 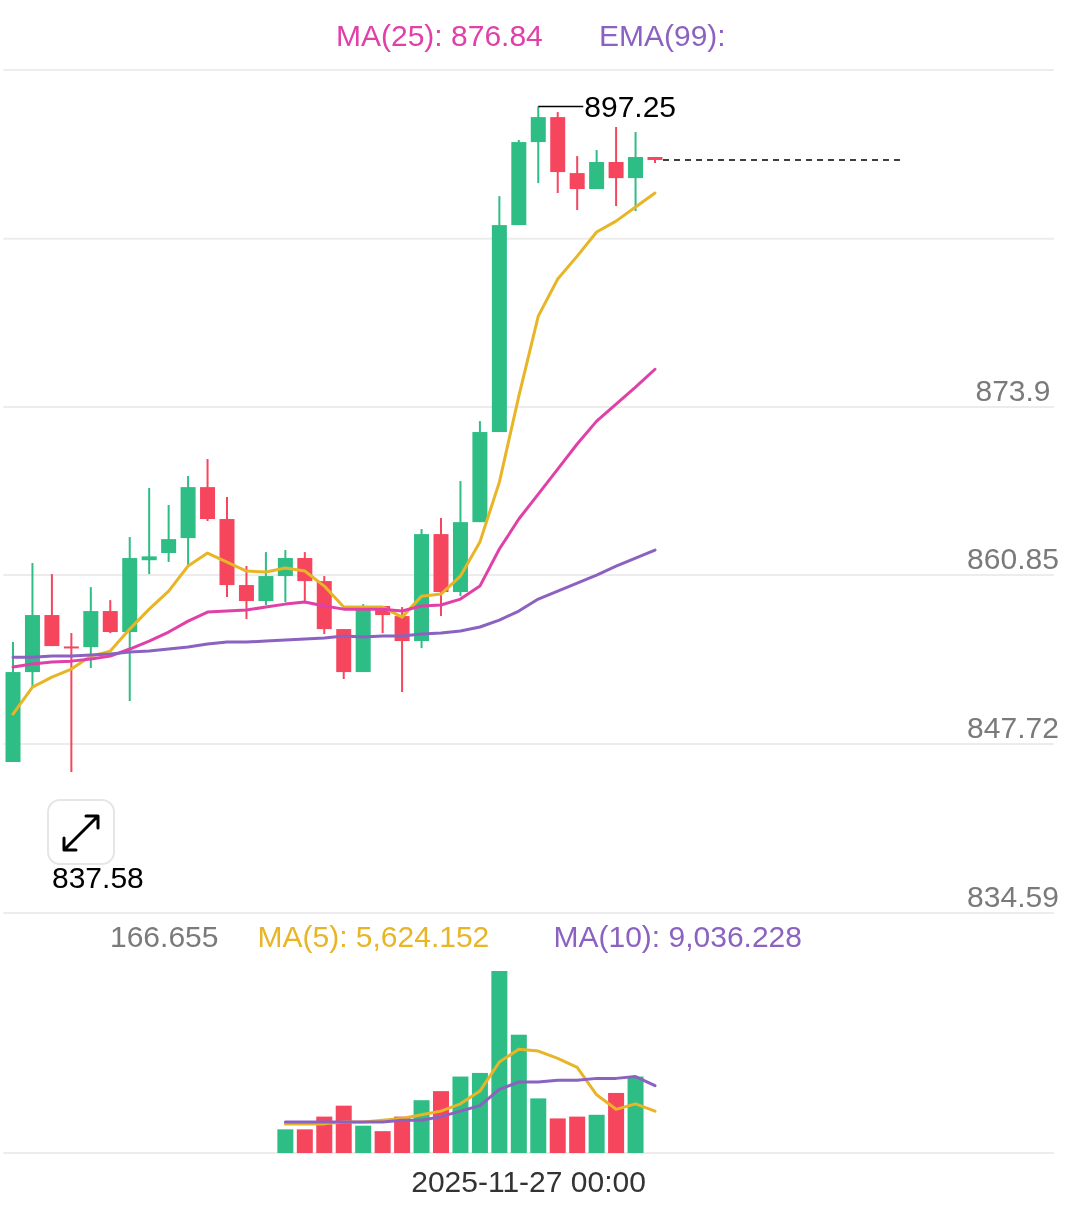 What do you see at coordinates (373, 936) in the screenshot?
I see `text: MA(5): 5,624.152` at bounding box center [373, 936].